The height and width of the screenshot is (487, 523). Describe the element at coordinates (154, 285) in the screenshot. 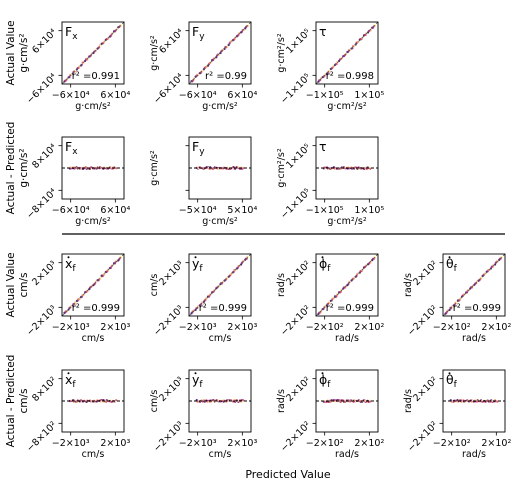

I see `y-axis-label: cm/s` at that location.